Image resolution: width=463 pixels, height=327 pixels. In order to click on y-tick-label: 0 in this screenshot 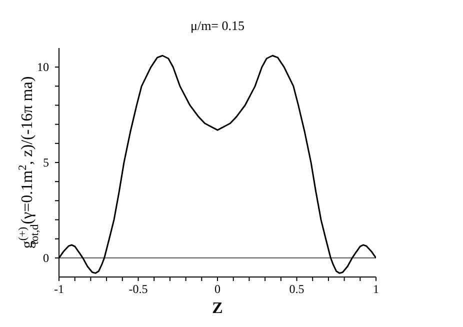, I will do `click(46, 257)`.